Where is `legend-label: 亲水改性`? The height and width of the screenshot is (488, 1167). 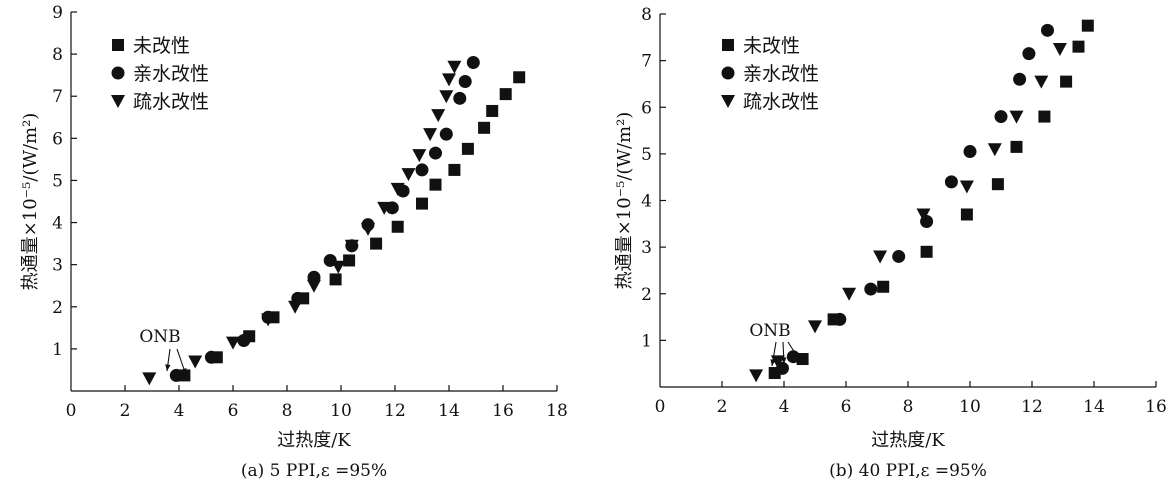 legend-label: 亲水改性 is located at coordinates (171, 74).